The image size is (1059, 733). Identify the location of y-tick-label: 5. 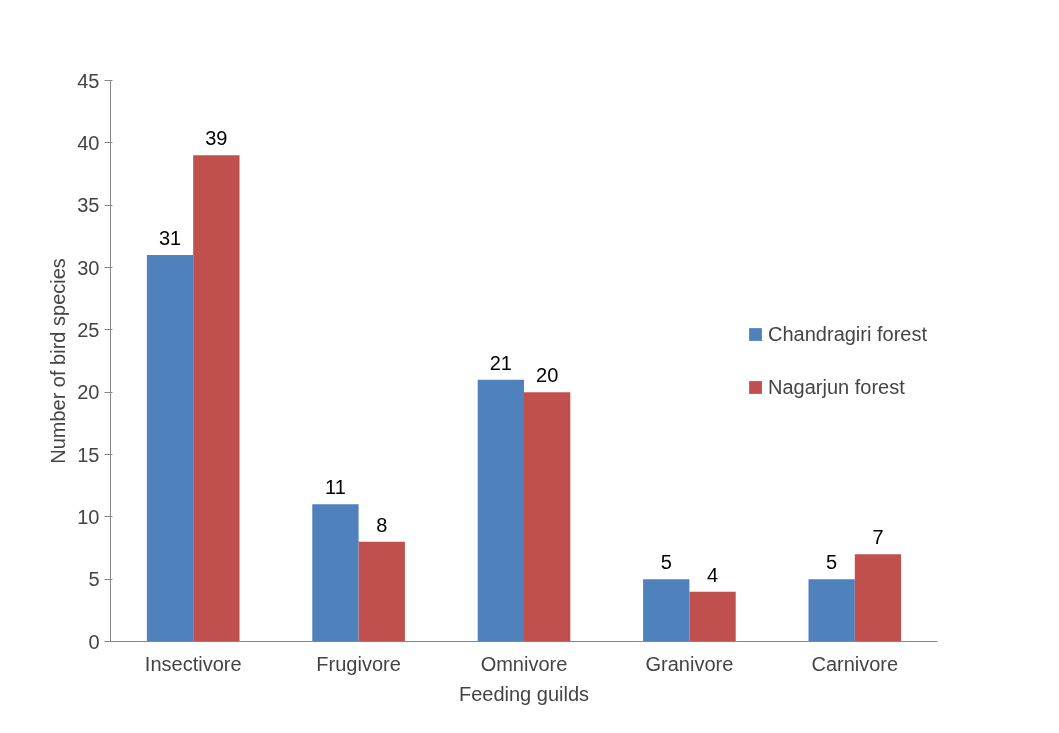
(94, 579).